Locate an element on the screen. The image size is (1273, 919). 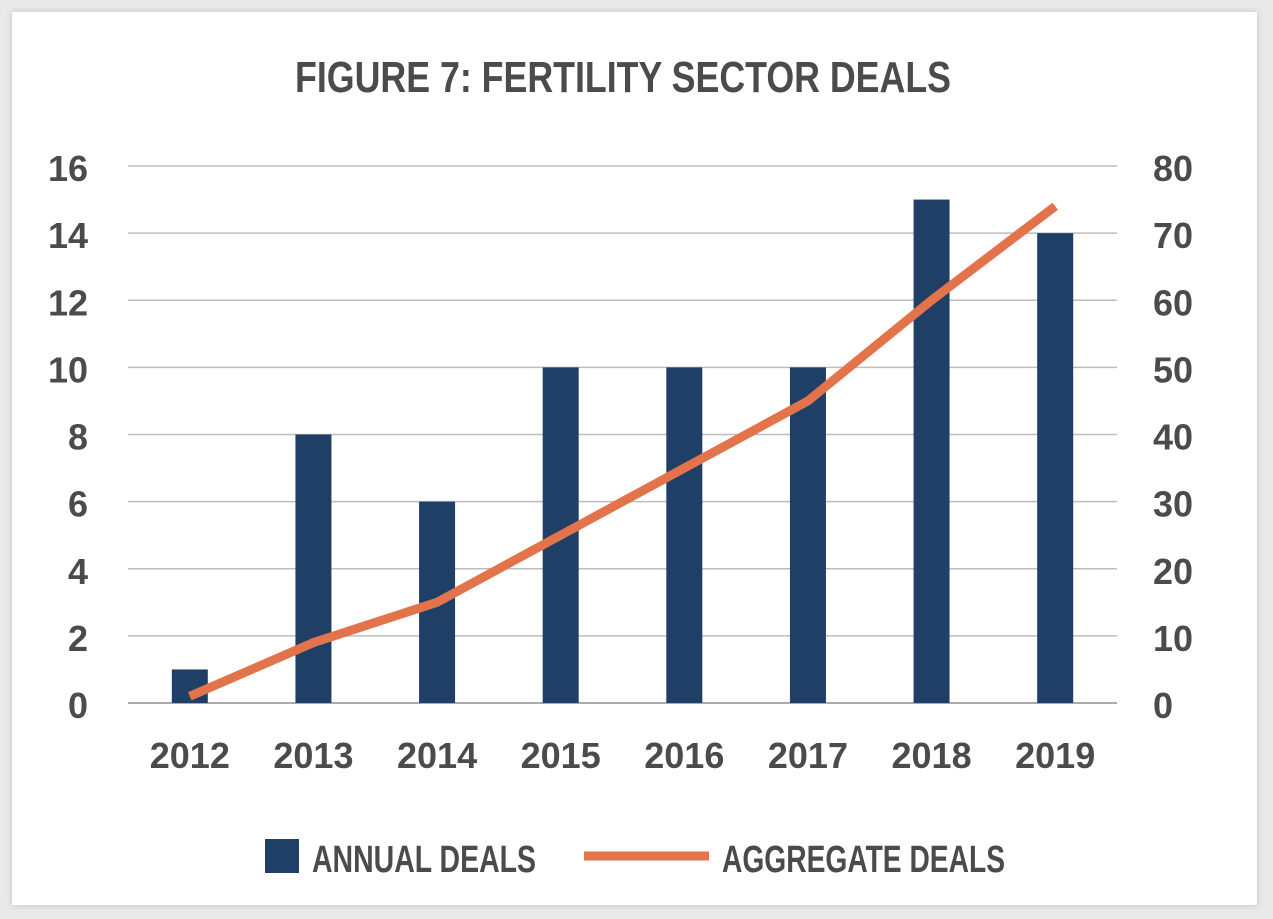
chart-title: FIGURE 7: FERTILITY SECTOR DEALS is located at coordinates (623, 77).